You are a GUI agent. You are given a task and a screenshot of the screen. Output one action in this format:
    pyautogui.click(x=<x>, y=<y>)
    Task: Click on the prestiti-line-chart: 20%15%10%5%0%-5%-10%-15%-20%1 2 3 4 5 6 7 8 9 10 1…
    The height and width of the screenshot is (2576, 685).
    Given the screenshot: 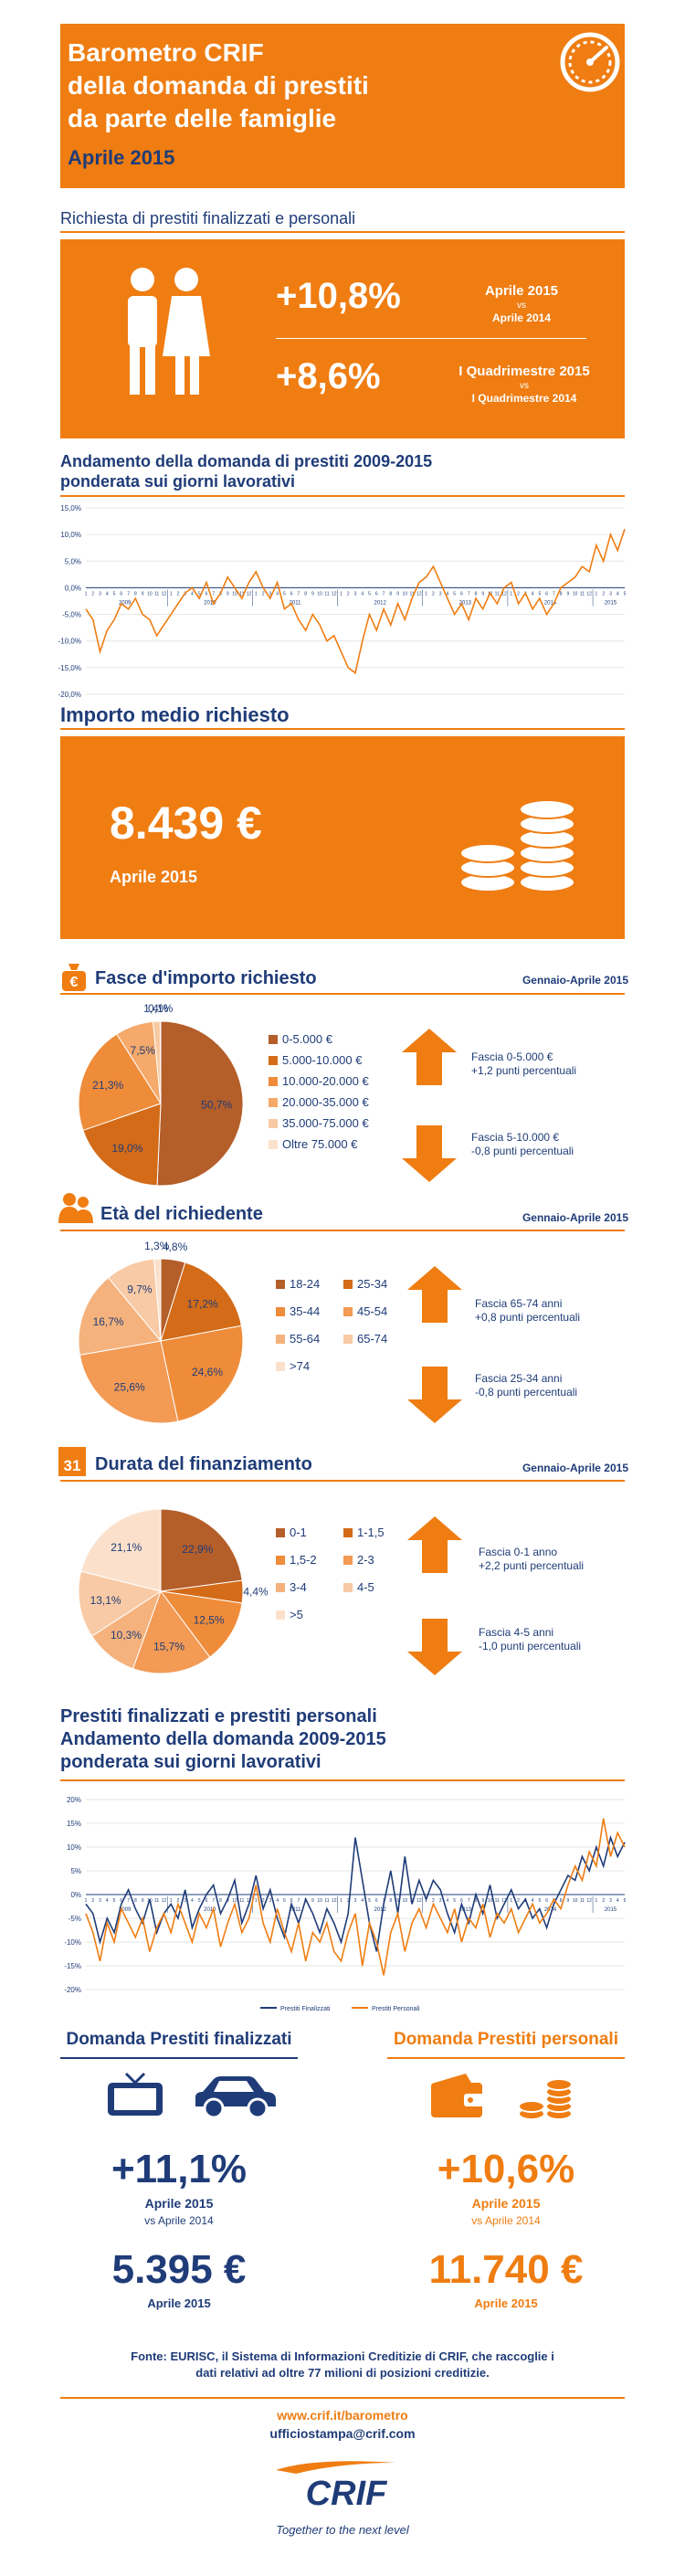 What is the action you would take?
    pyautogui.click(x=345, y=1904)
    